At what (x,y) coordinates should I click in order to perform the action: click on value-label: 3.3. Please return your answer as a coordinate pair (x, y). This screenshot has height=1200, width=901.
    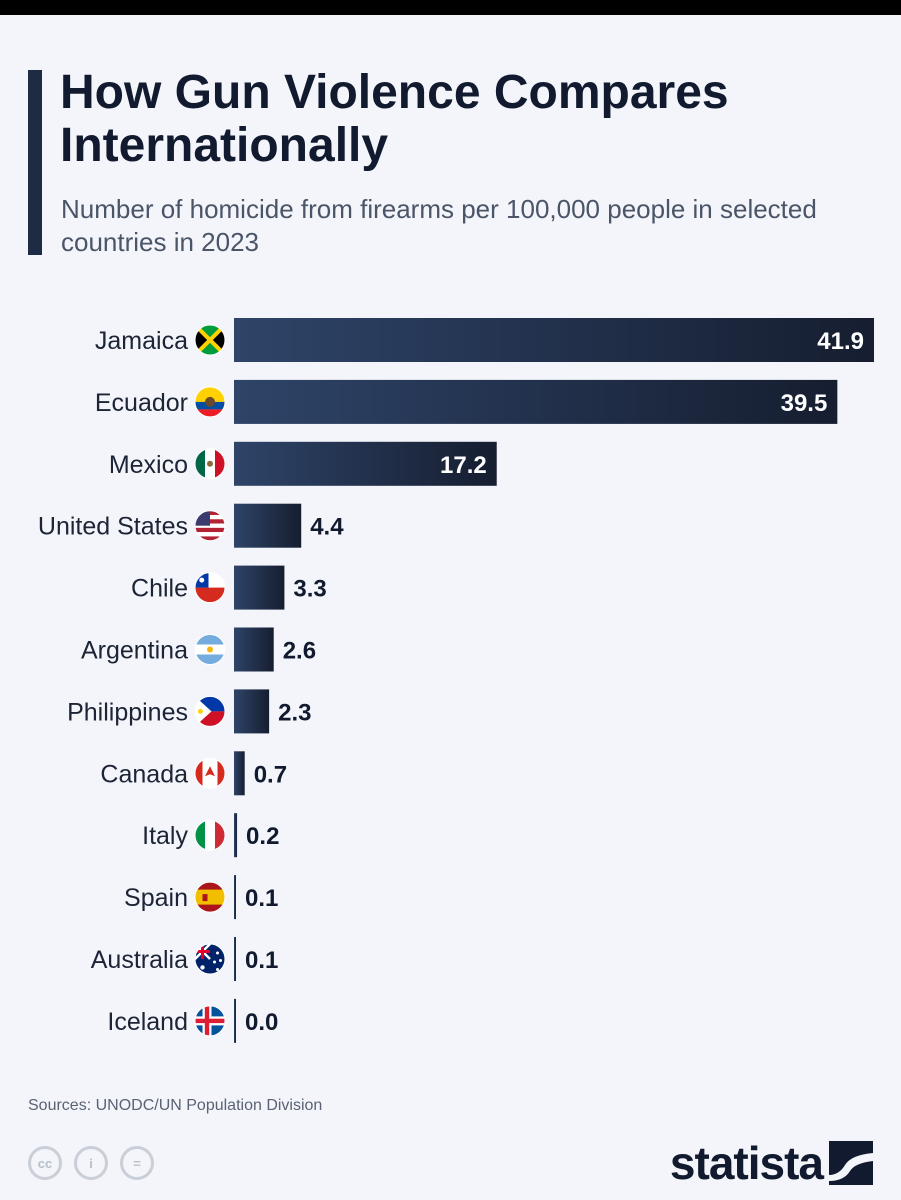
    Looking at the image, I should click on (309, 589).